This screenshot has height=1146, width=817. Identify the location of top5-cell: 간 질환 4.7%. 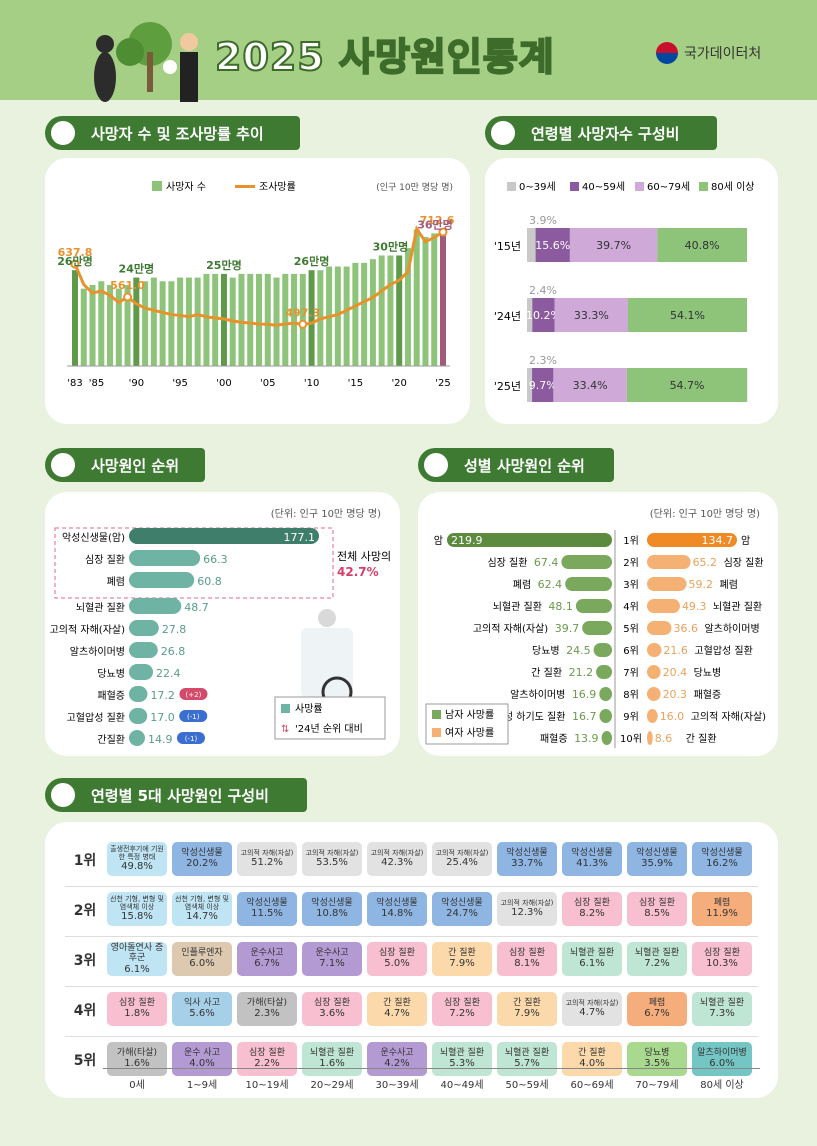
(397, 1009).